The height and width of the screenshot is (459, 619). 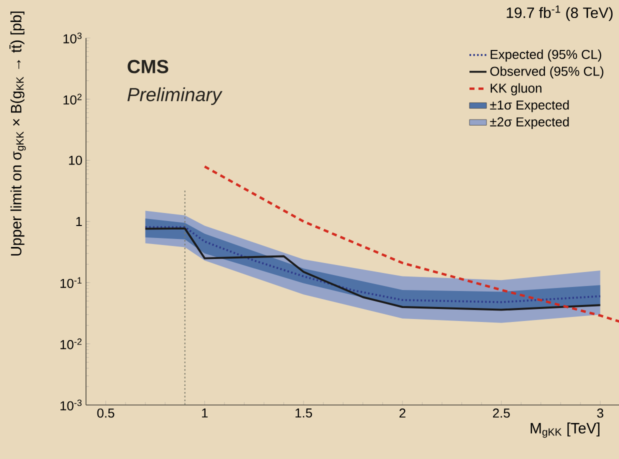 What do you see at coordinates (516, 89) in the screenshot?
I see `legend-label: KK gluon` at bounding box center [516, 89].